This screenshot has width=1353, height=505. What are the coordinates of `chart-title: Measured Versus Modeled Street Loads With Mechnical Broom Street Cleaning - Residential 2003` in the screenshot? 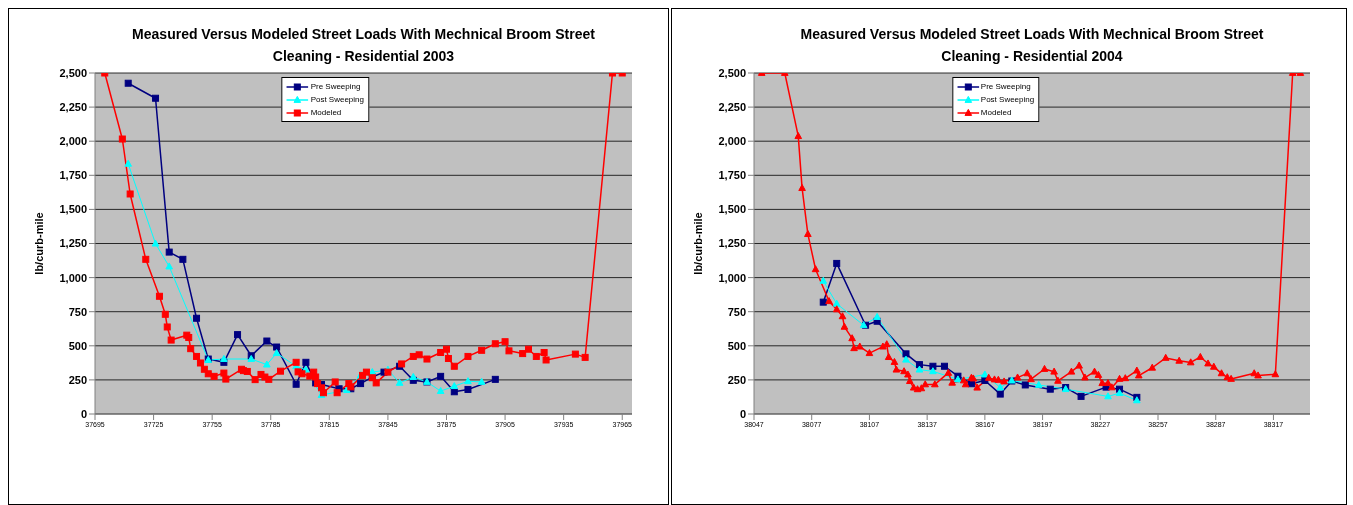 It's located at (363, 45).